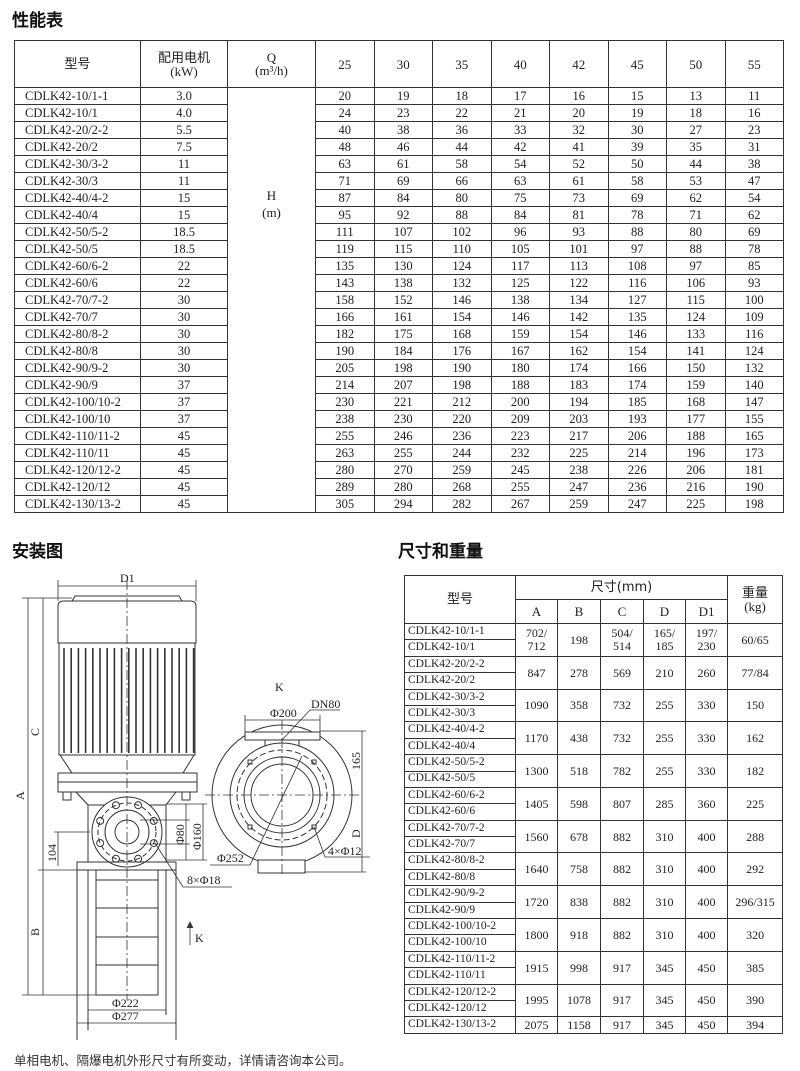  Describe the element at coordinates (462, 198) in the screenshot. I see `head-value-cell: 80` at that location.